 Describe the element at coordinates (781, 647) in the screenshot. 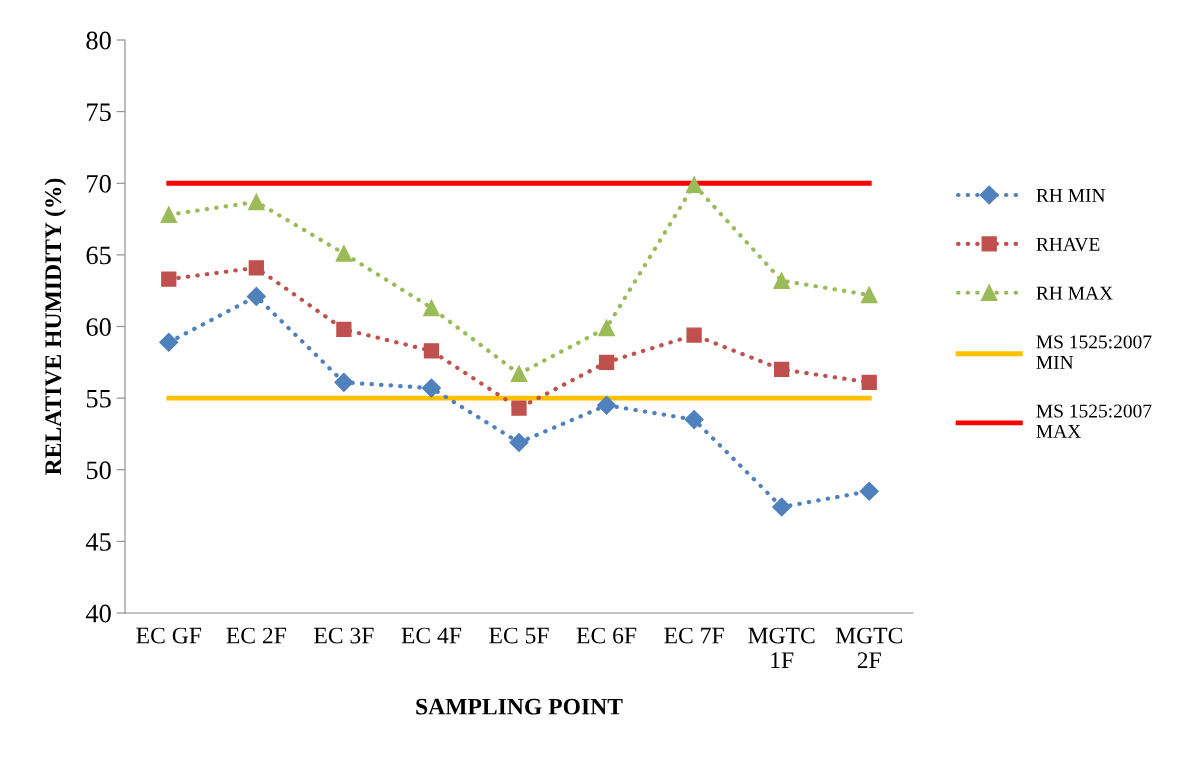

I see `x-tick-label: MGTC 1F` at that location.